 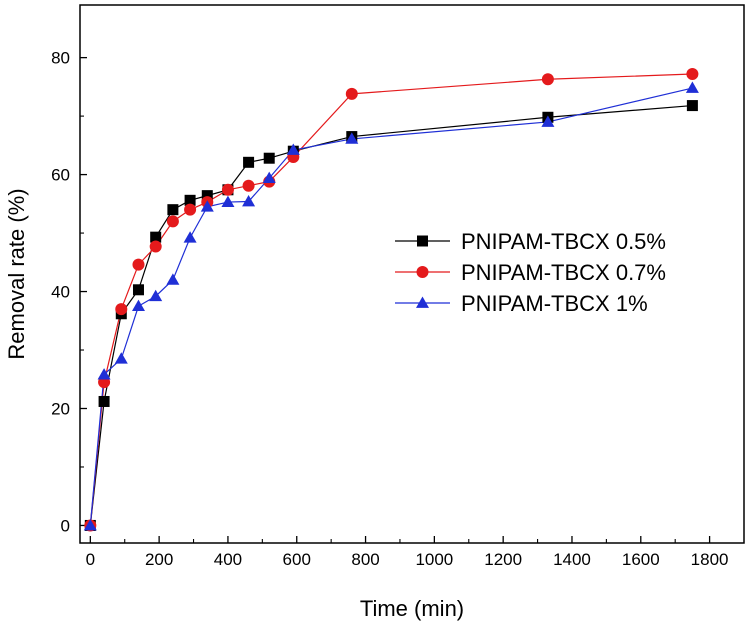 What do you see at coordinates (563, 272) in the screenshot?
I see `legend-label: PNIPAM-TBCX 0.7%` at bounding box center [563, 272].